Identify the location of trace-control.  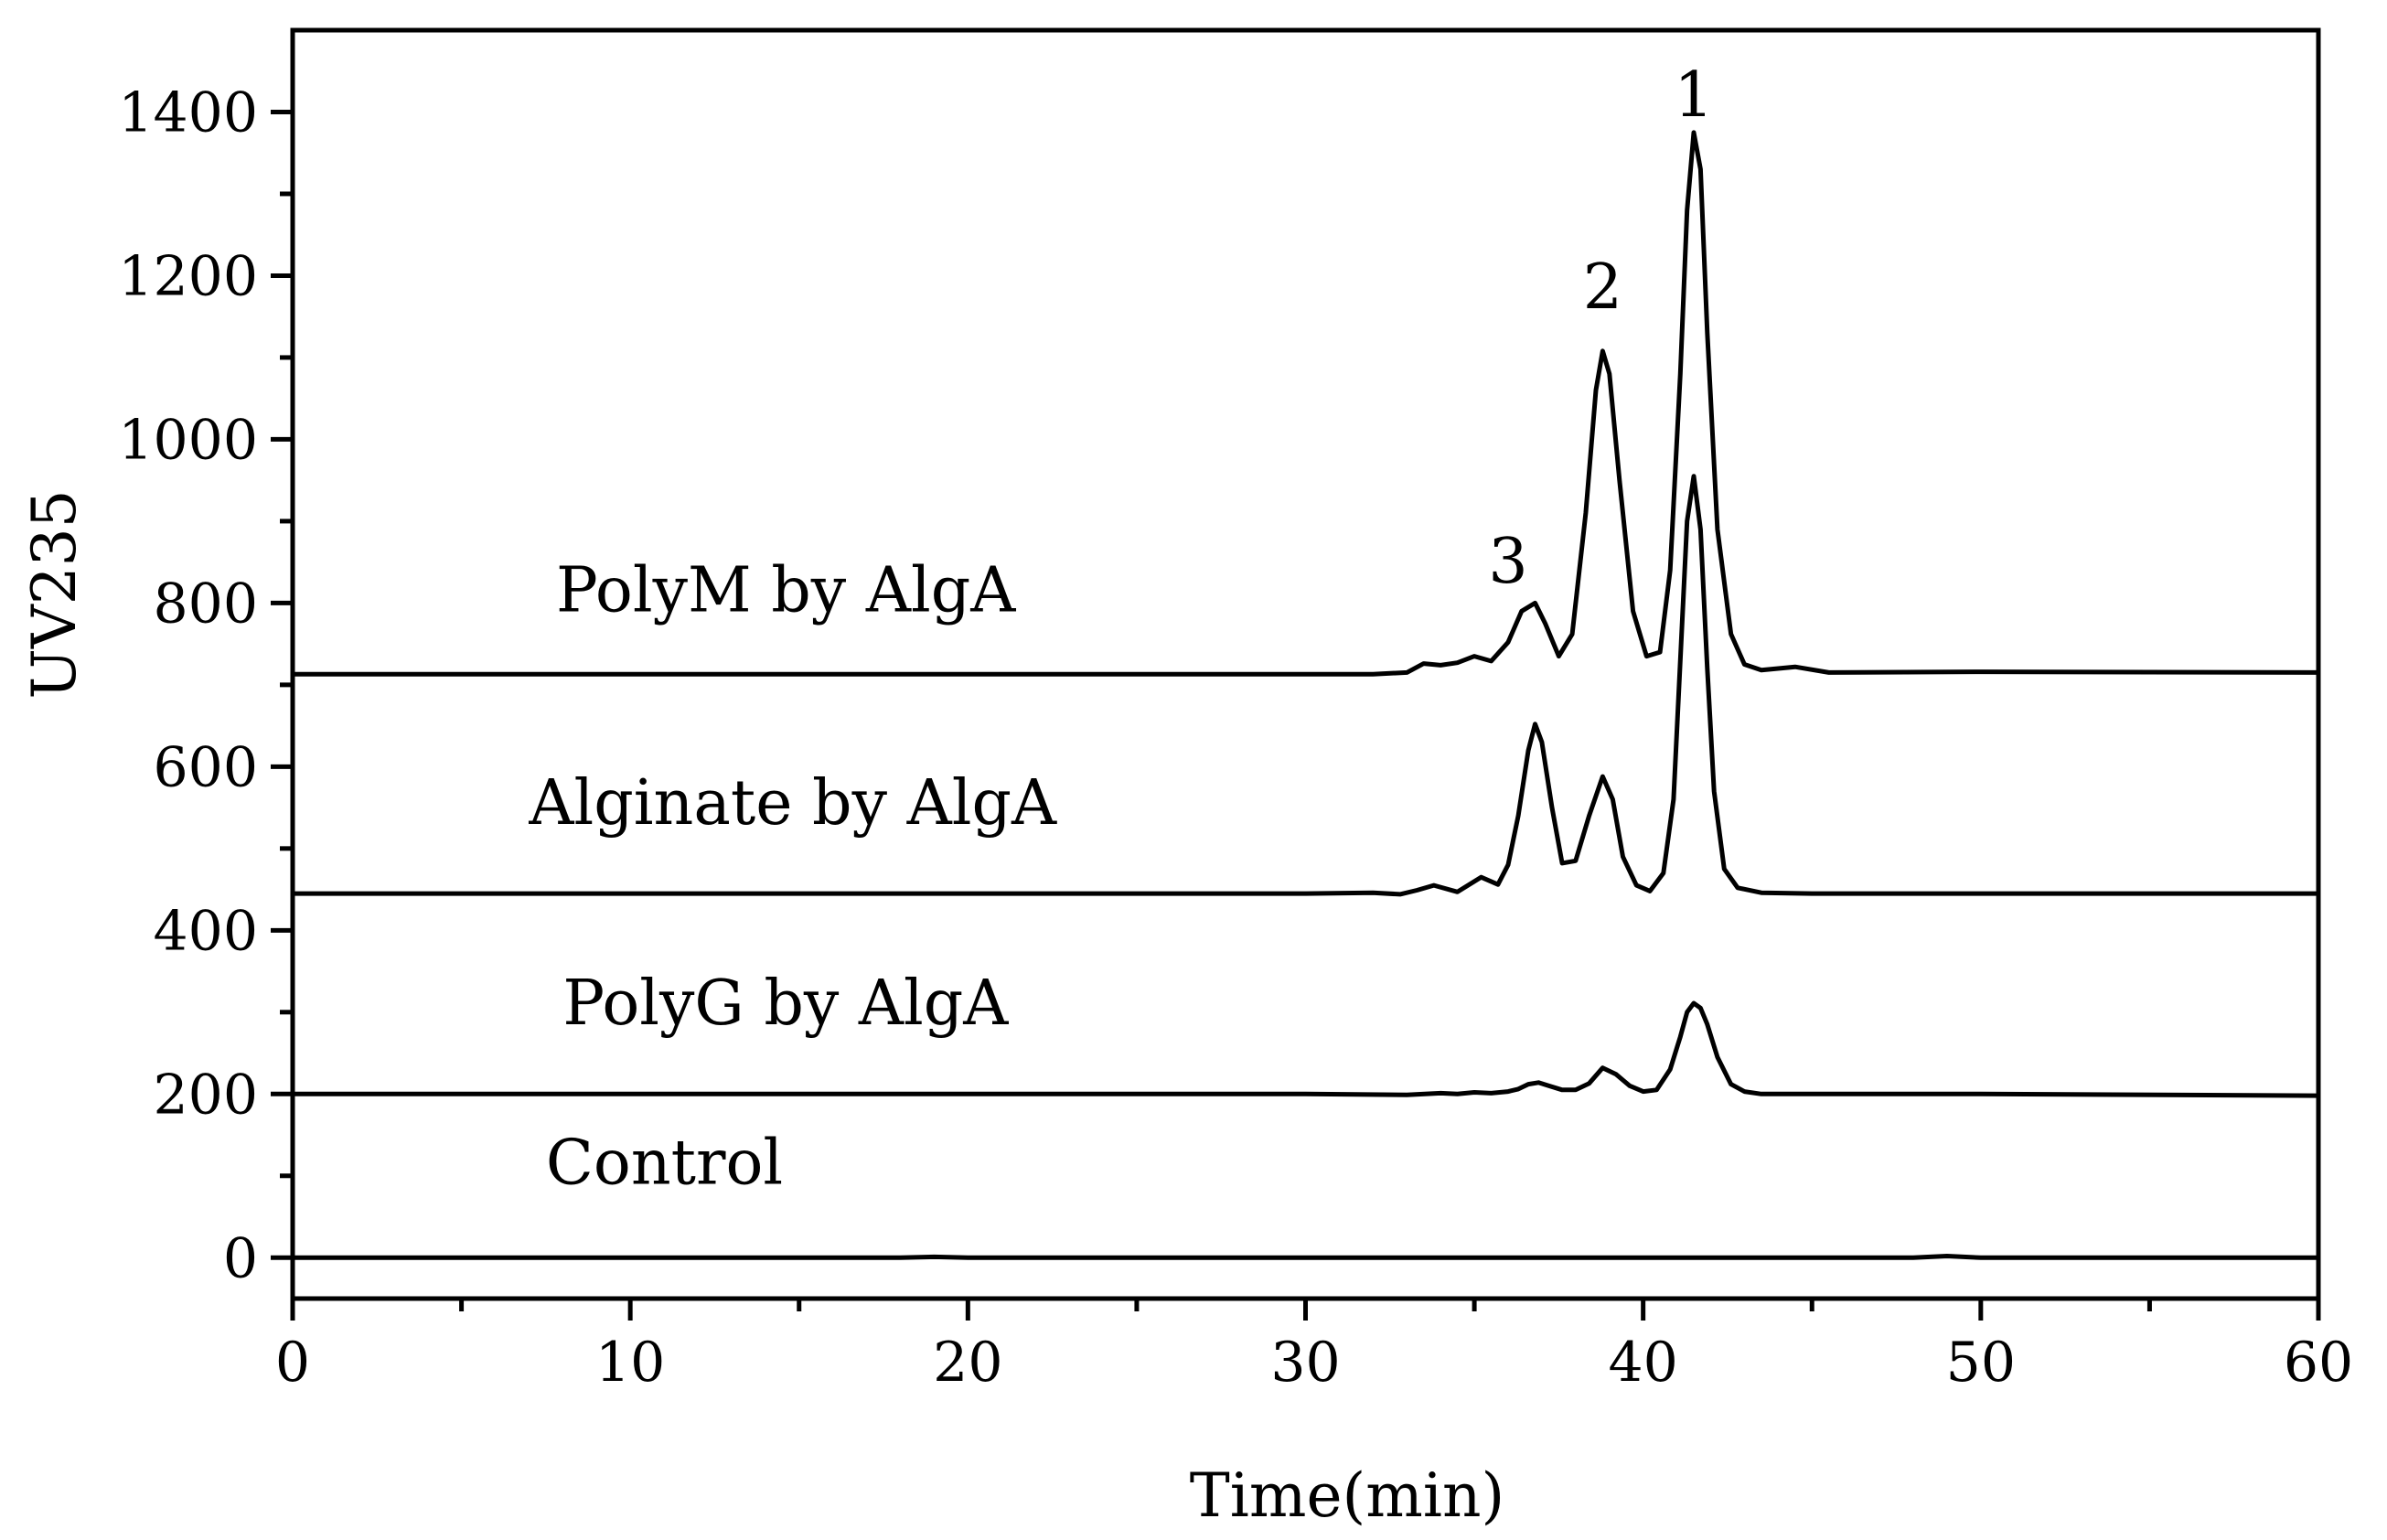
(1305, 1257).